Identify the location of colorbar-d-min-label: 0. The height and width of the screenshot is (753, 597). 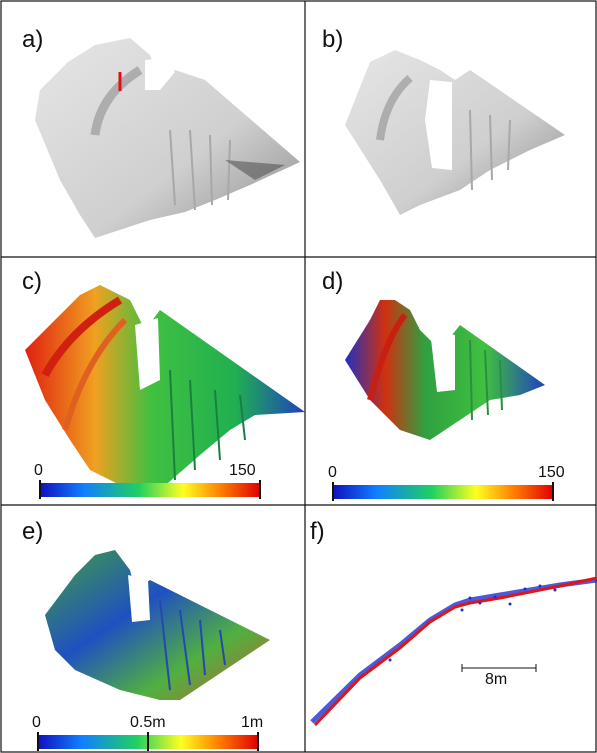
(332, 472).